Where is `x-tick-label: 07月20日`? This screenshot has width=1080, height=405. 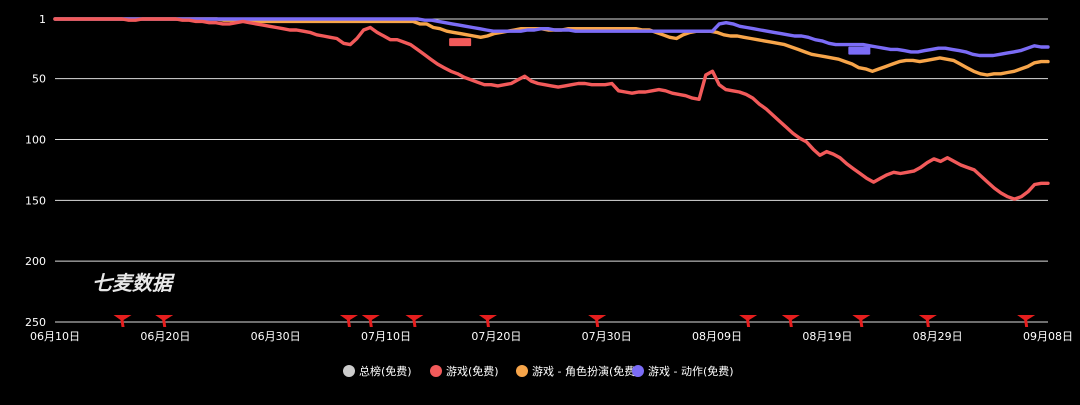 x-tick-label: 07月20日 is located at coordinates (496, 336).